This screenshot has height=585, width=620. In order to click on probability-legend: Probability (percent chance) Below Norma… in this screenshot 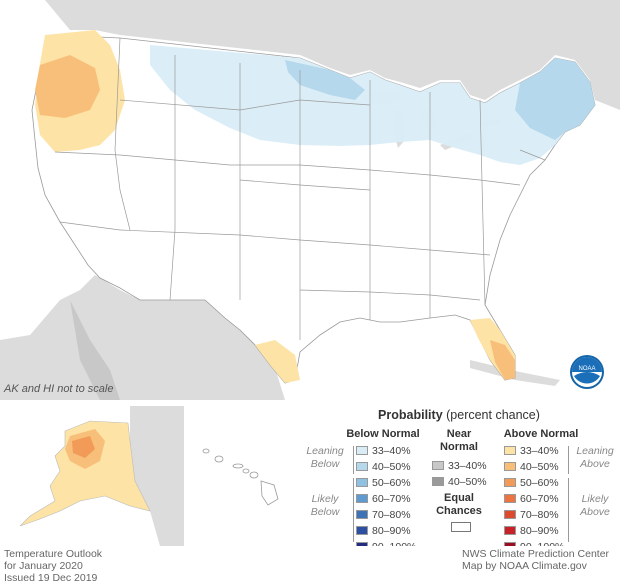, I will do `click(459, 477)`.